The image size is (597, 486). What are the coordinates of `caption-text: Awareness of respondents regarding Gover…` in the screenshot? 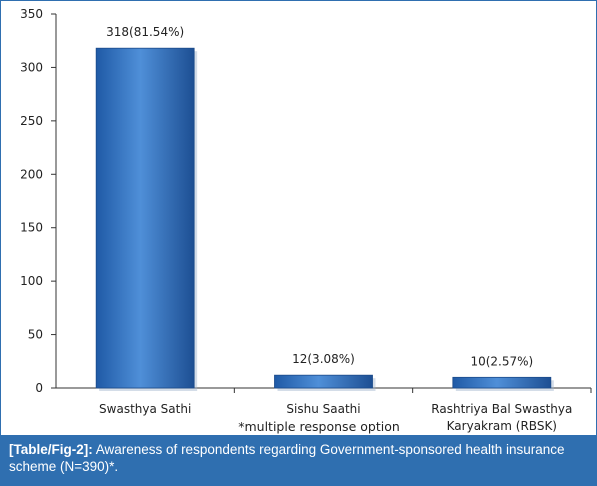 It's located at (287, 458).